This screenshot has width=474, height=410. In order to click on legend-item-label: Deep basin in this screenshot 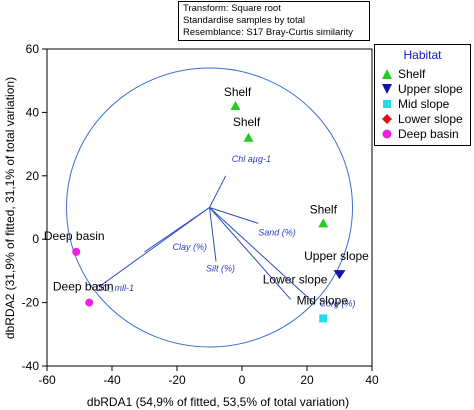, I will do `click(428, 134)`.